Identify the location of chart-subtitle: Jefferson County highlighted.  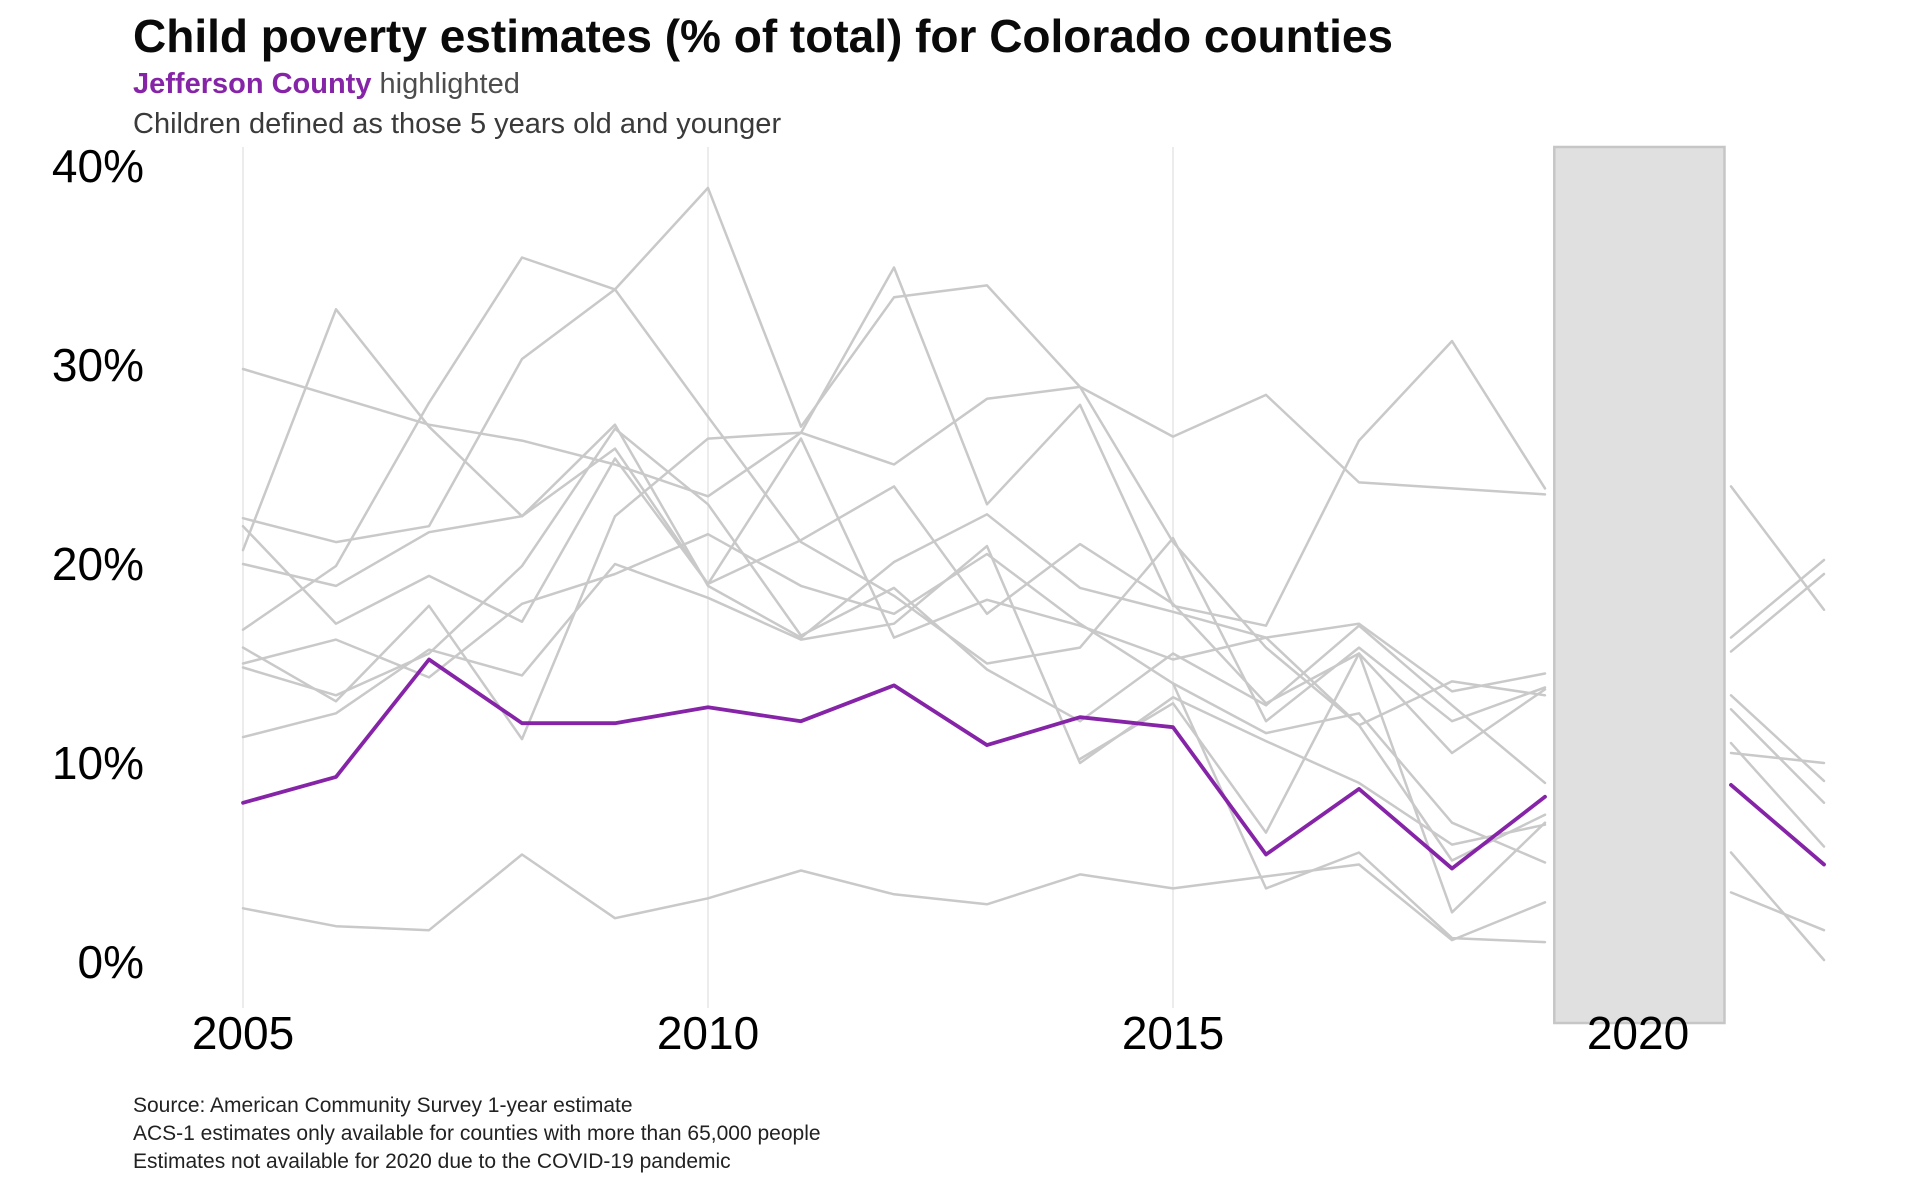
(326, 84).